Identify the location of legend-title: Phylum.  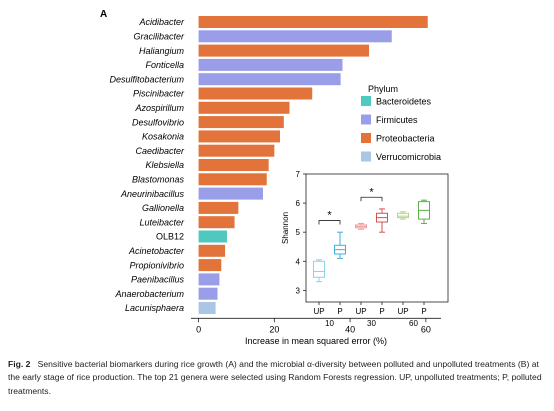
(383, 89).